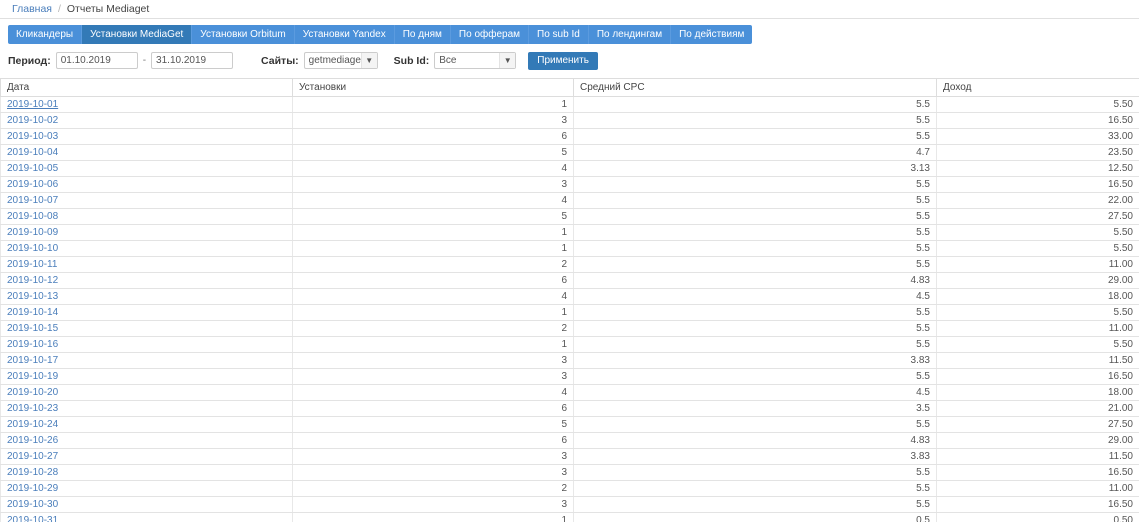 Image resolution: width=1139 pixels, height=522 pixels. Describe the element at coordinates (137, 34) in the screenshot. I see `tab-1: Установки MediaGet` at that location.